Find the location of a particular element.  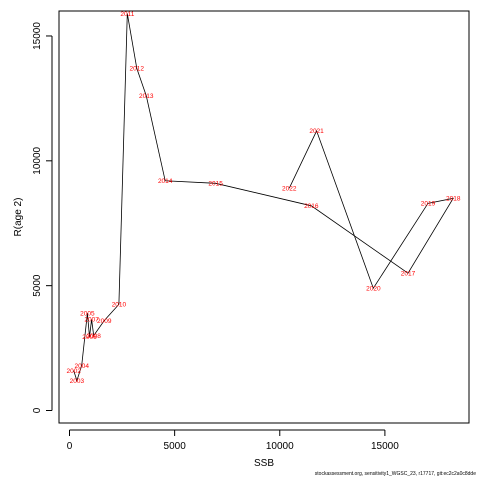

year-label-2005: 2005 is located at coordinates (87, 313).